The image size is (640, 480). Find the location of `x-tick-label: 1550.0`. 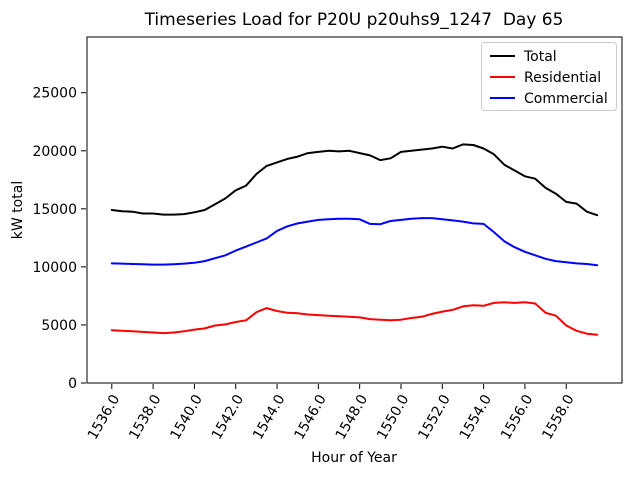

x-tick-label: 1550.0 is located at coordinates (393, 417).